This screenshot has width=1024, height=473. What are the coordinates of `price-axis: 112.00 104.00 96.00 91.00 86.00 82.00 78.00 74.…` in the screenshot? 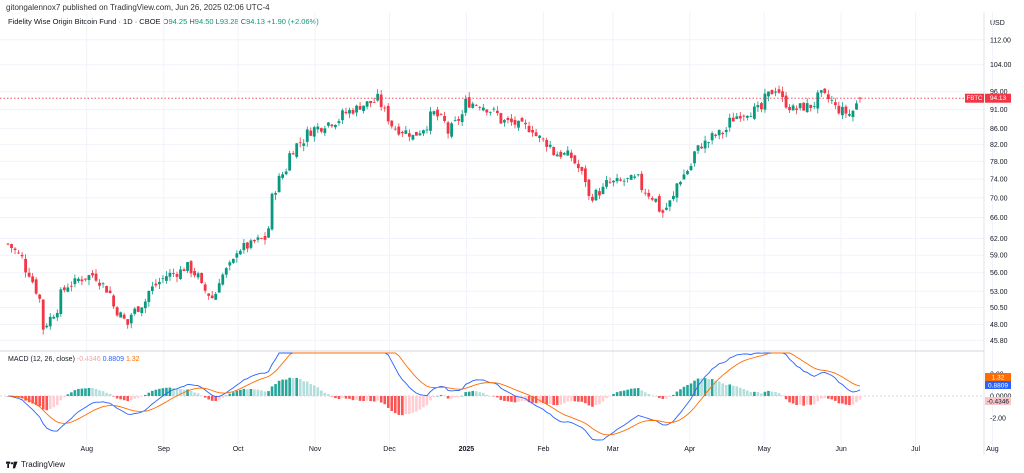 It's located at (1001, 191).